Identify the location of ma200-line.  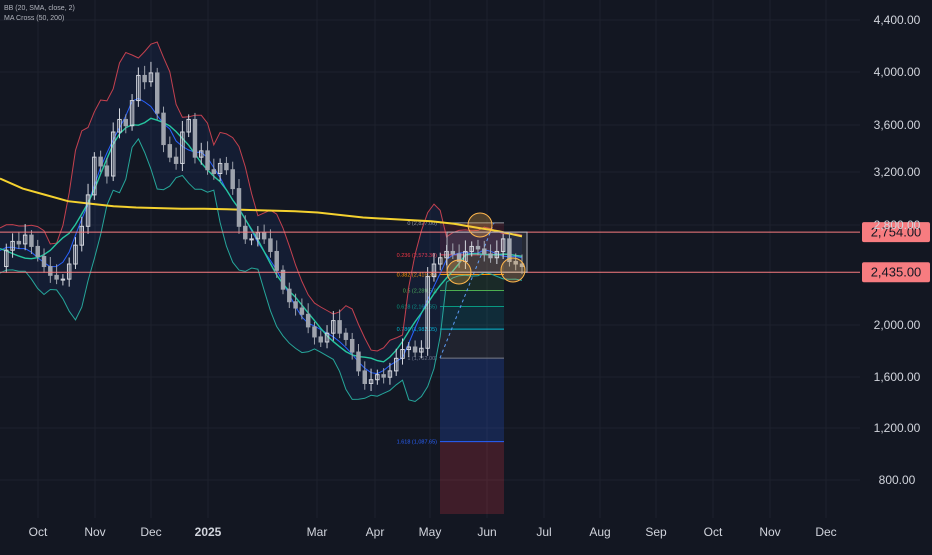
(261, 207).